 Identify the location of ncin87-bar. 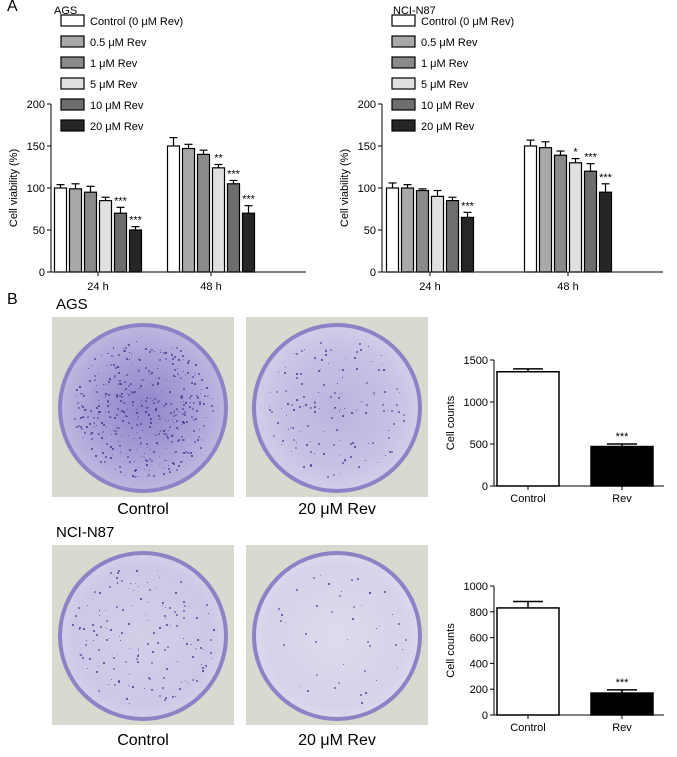
(560, 213).